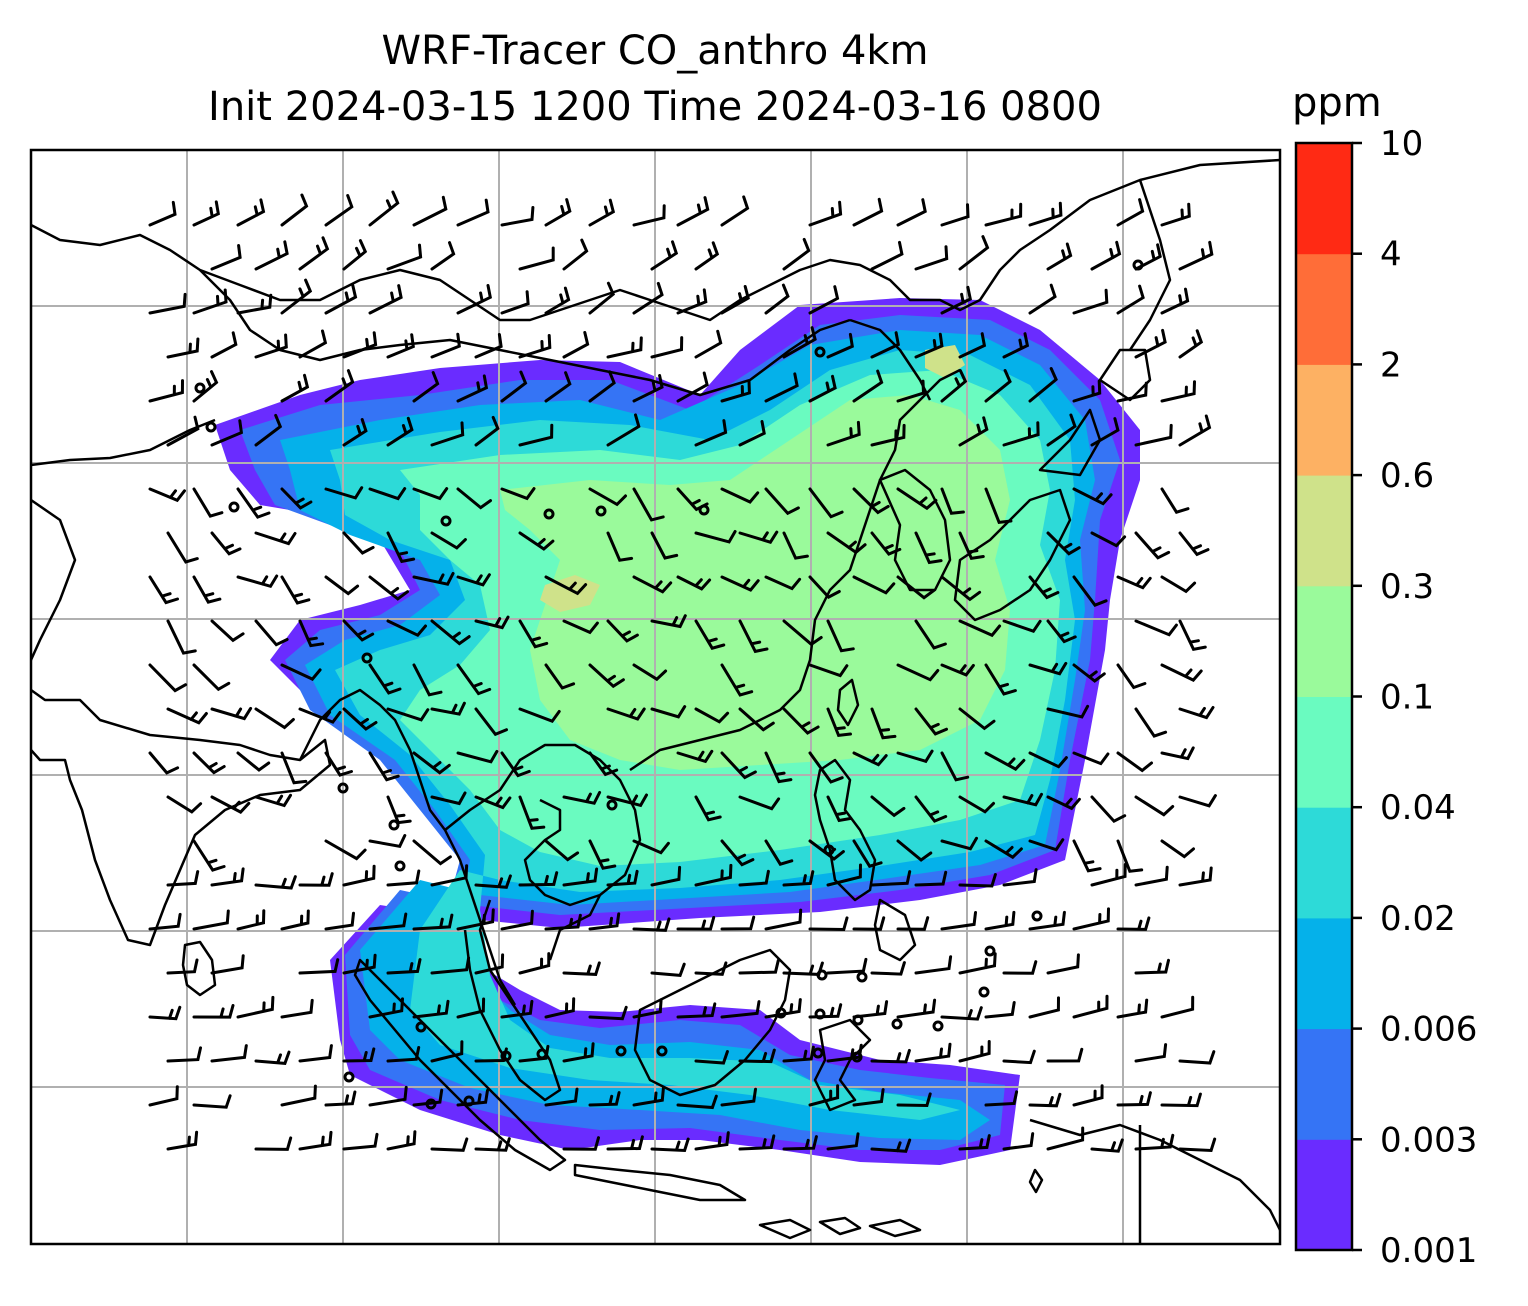  I want to click on colorbar-tick-label: 0.6, so click(1407, 476).